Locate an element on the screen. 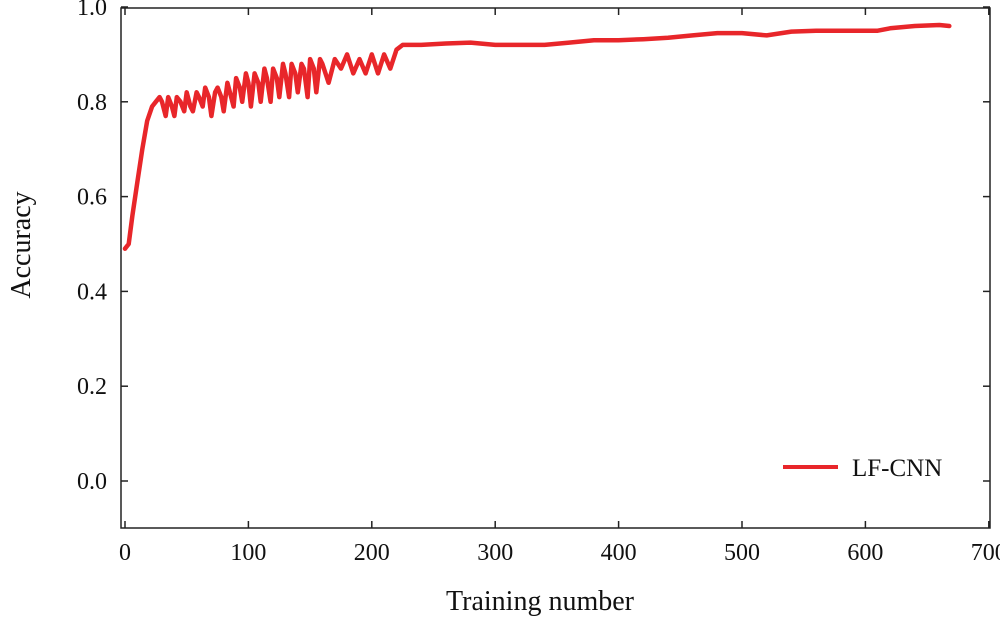  x-tick-label: 100 is located at coordinates (248, 553).